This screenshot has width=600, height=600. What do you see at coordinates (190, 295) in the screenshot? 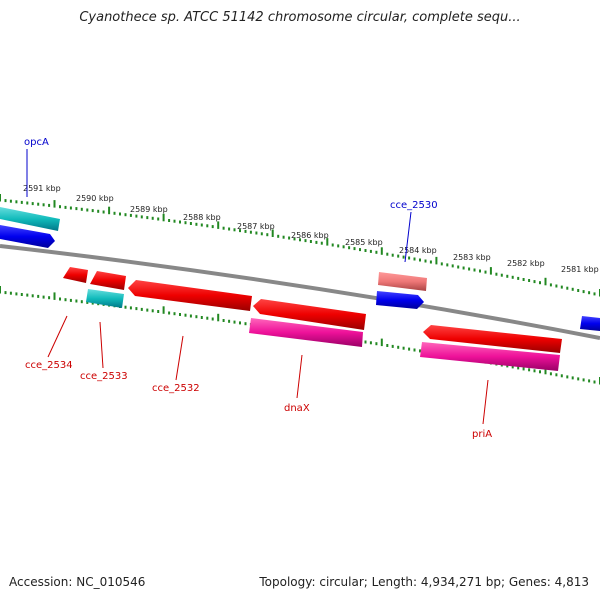
I see `gene-cce_2532-feature` at bounding box center [190, 295].